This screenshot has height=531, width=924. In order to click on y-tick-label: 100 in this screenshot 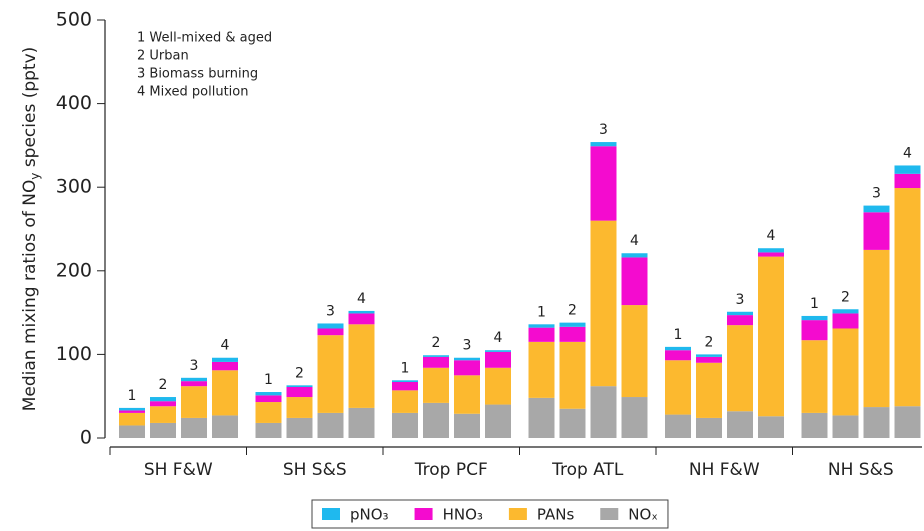, I will do `click(74, 354)`.